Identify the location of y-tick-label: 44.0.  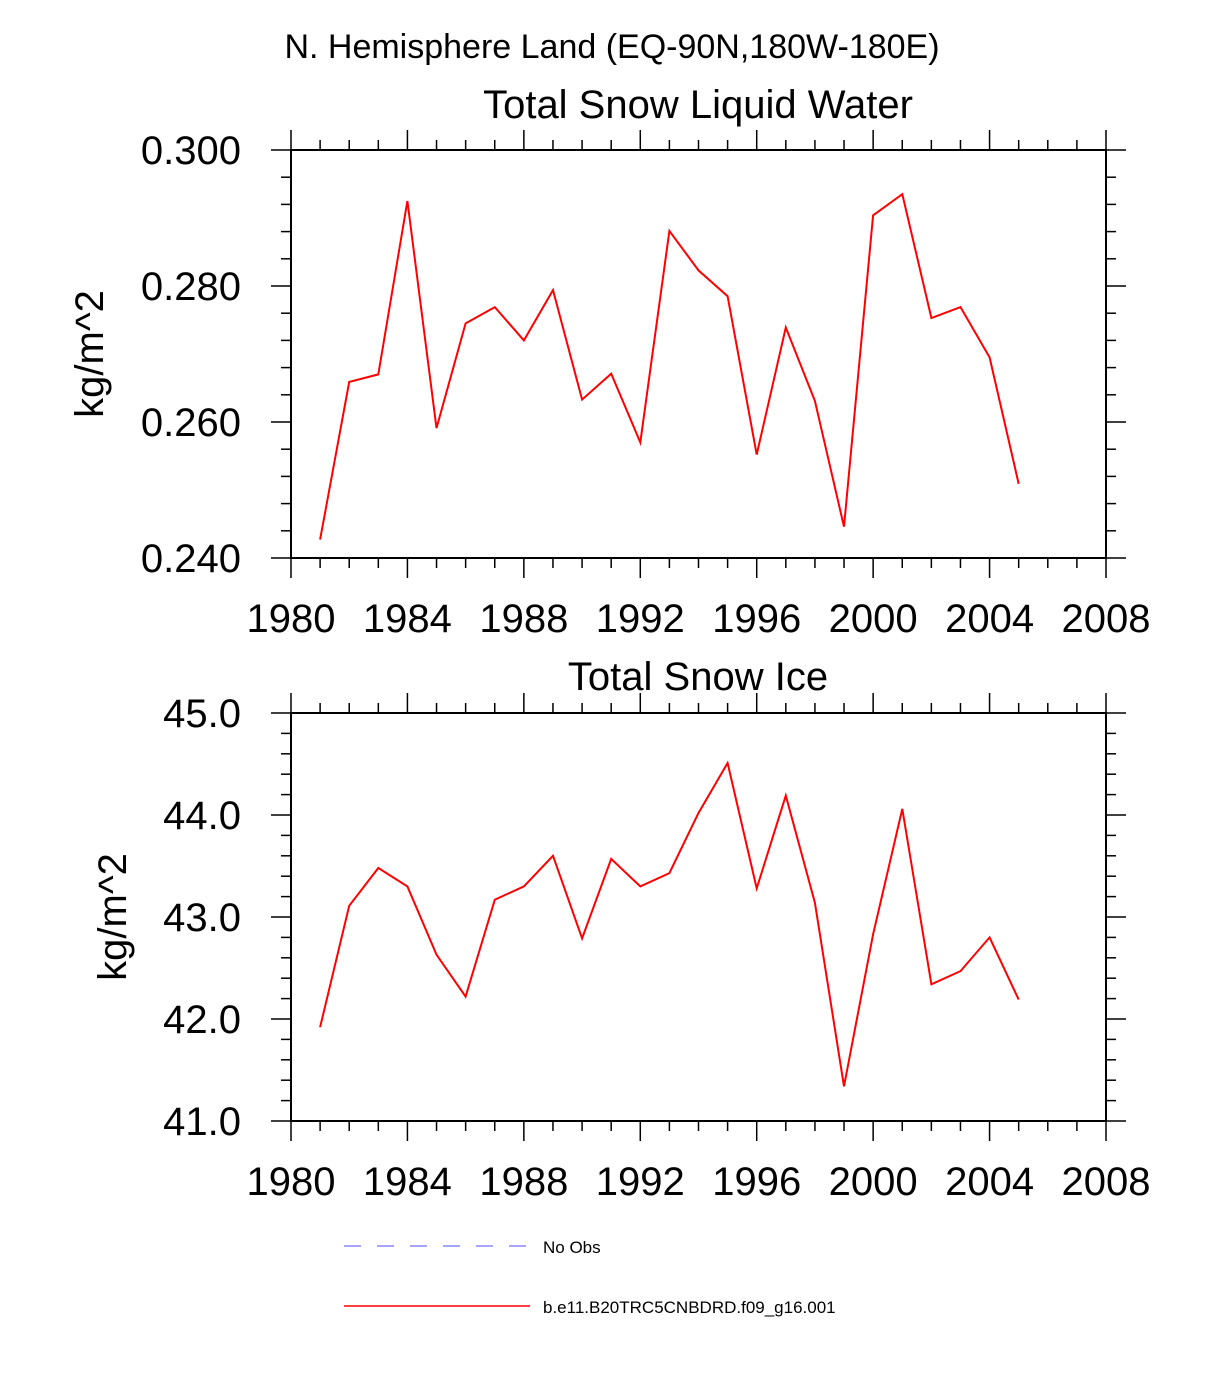
(202, 816).